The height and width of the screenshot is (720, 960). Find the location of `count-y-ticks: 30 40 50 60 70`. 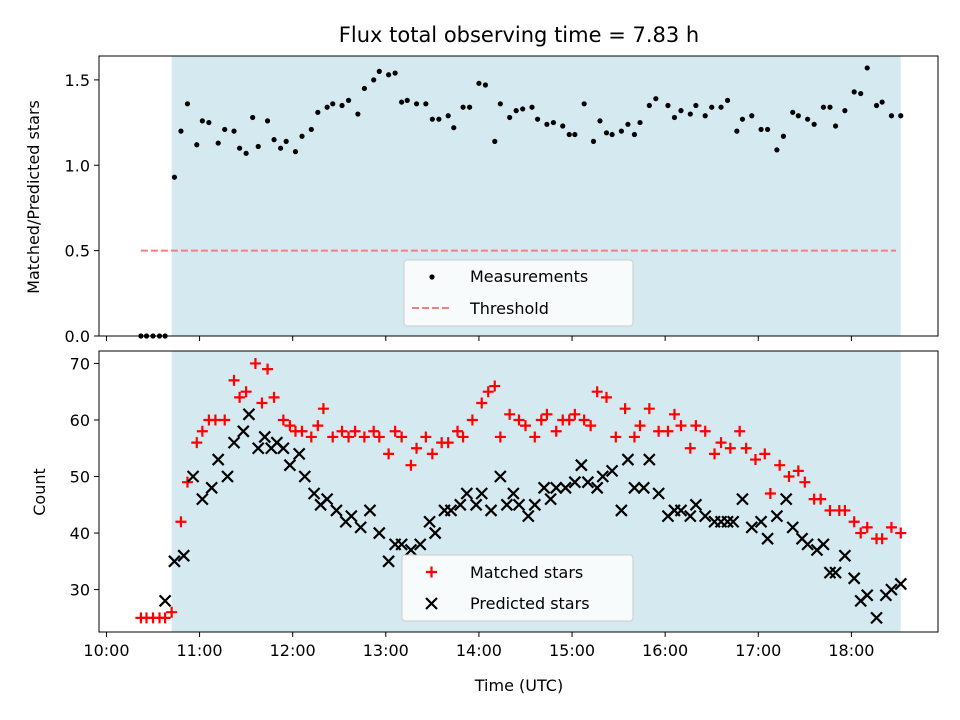

count-y-ticks: 30 40 50 60 70 is located at coordinates (84, 477).